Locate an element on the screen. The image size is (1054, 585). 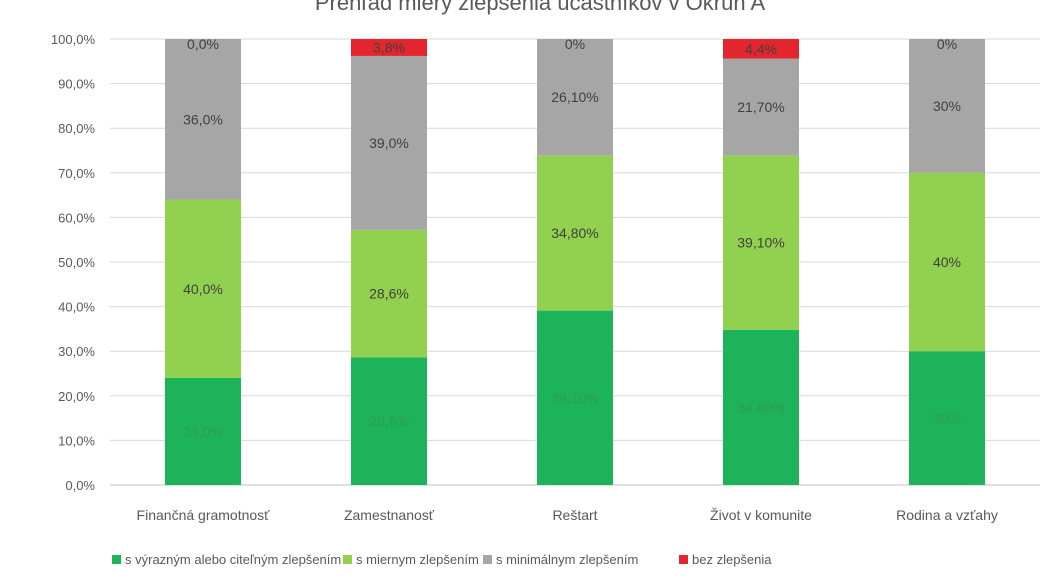
data-label: 26,10% is located at coordinates (574, 97).